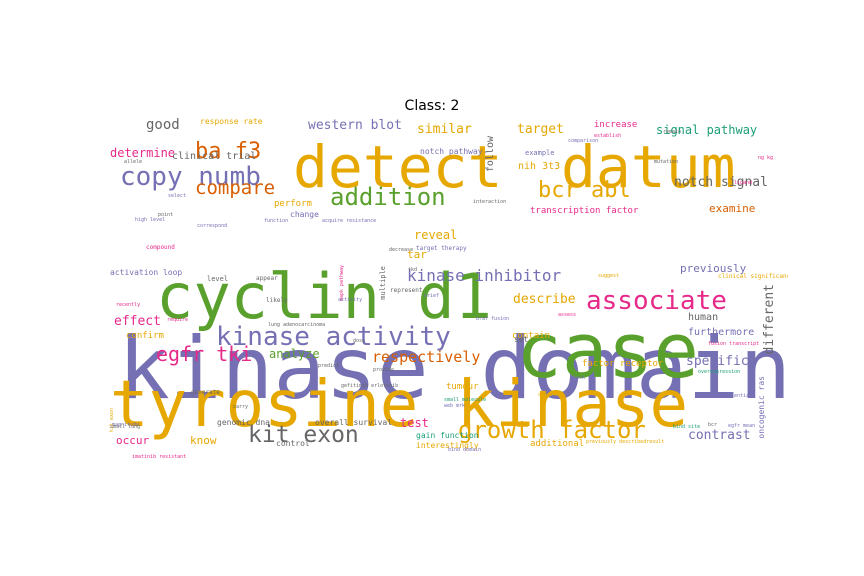  Describe the element at coordinates (616, 125) in the screenshot. I see `word-increase-47: increase` at that location.